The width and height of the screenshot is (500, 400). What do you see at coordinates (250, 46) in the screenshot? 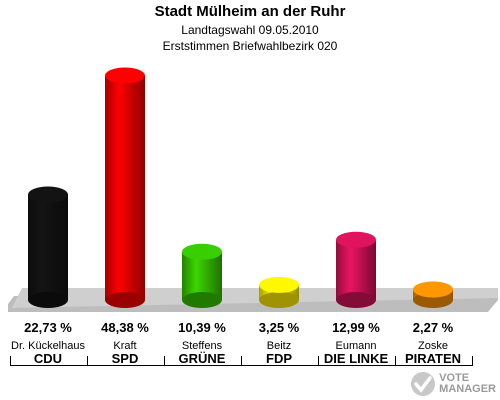
I see `chart-subtitle-district: Erststimmen Briefwahlbezirk 020` at bounding box center [250, 46].